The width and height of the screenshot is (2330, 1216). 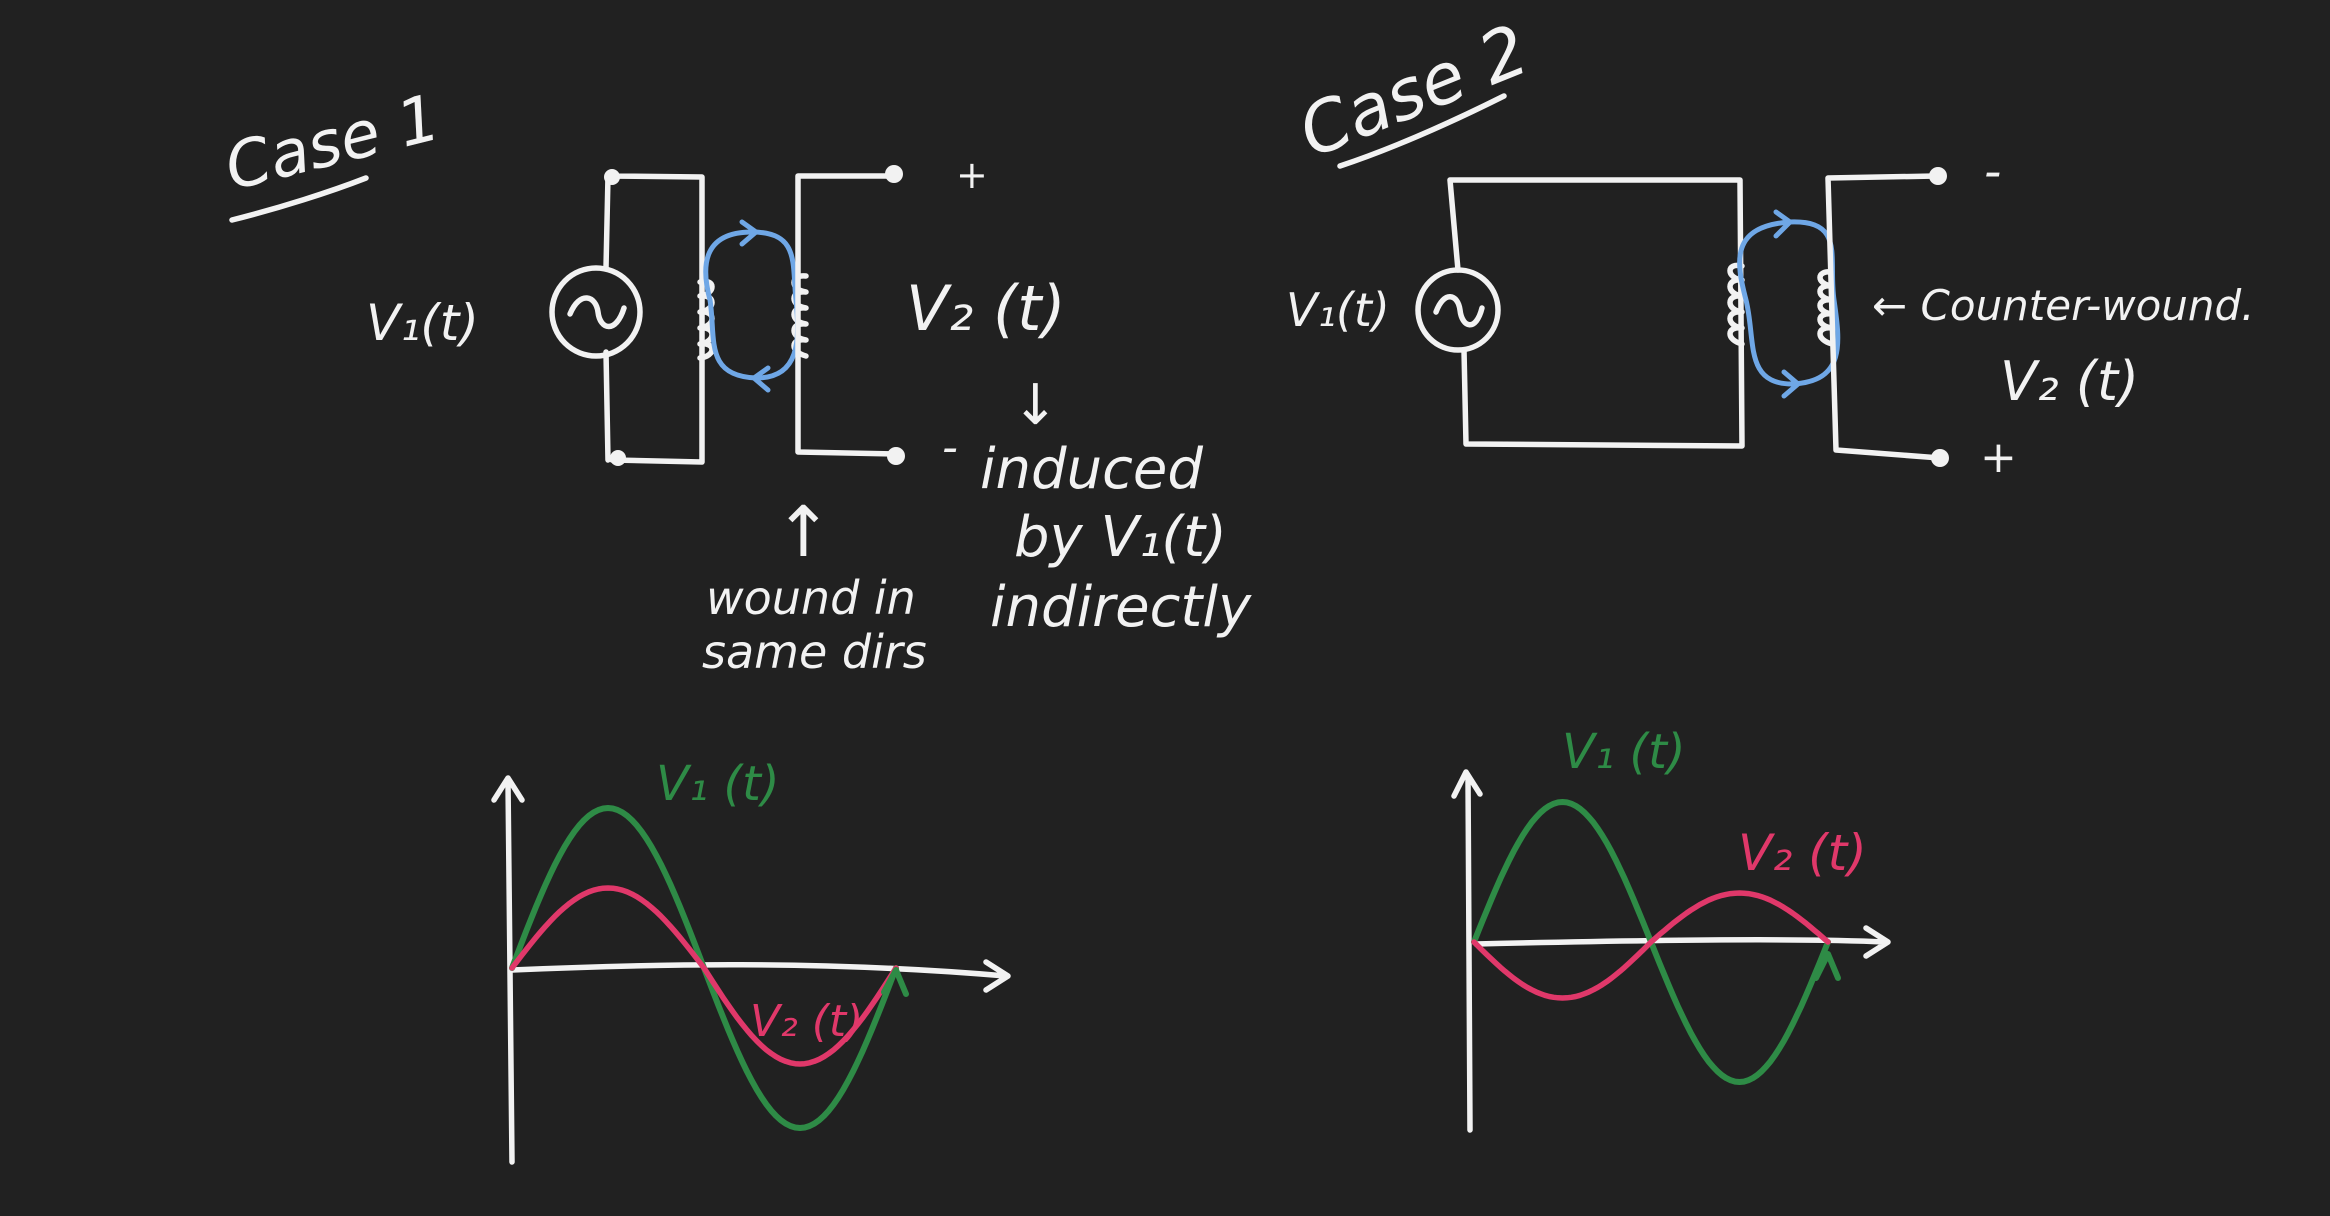 I want to click on case1-winding-line2: same dirs, so click(x=814, y=652).